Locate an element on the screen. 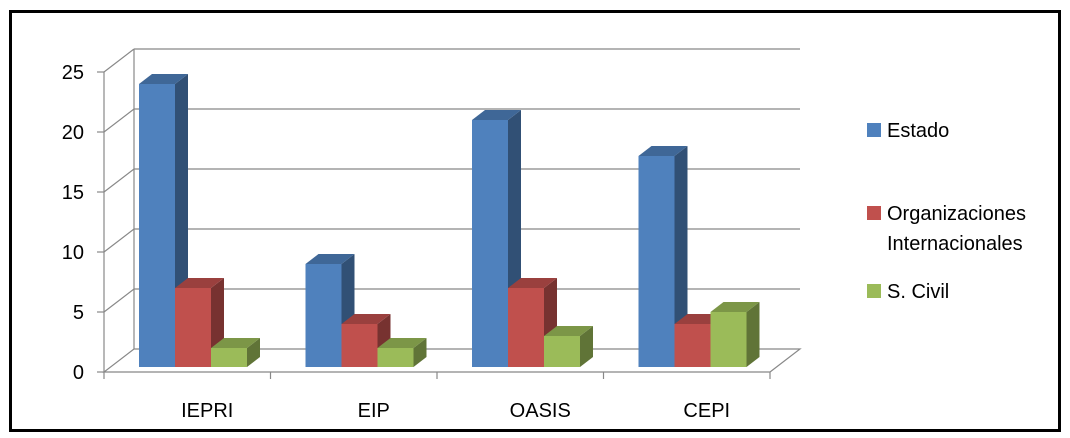 The height and width of the screenshot is (438, 1070). legend-label: Estado is located at coordinates (918, 131).